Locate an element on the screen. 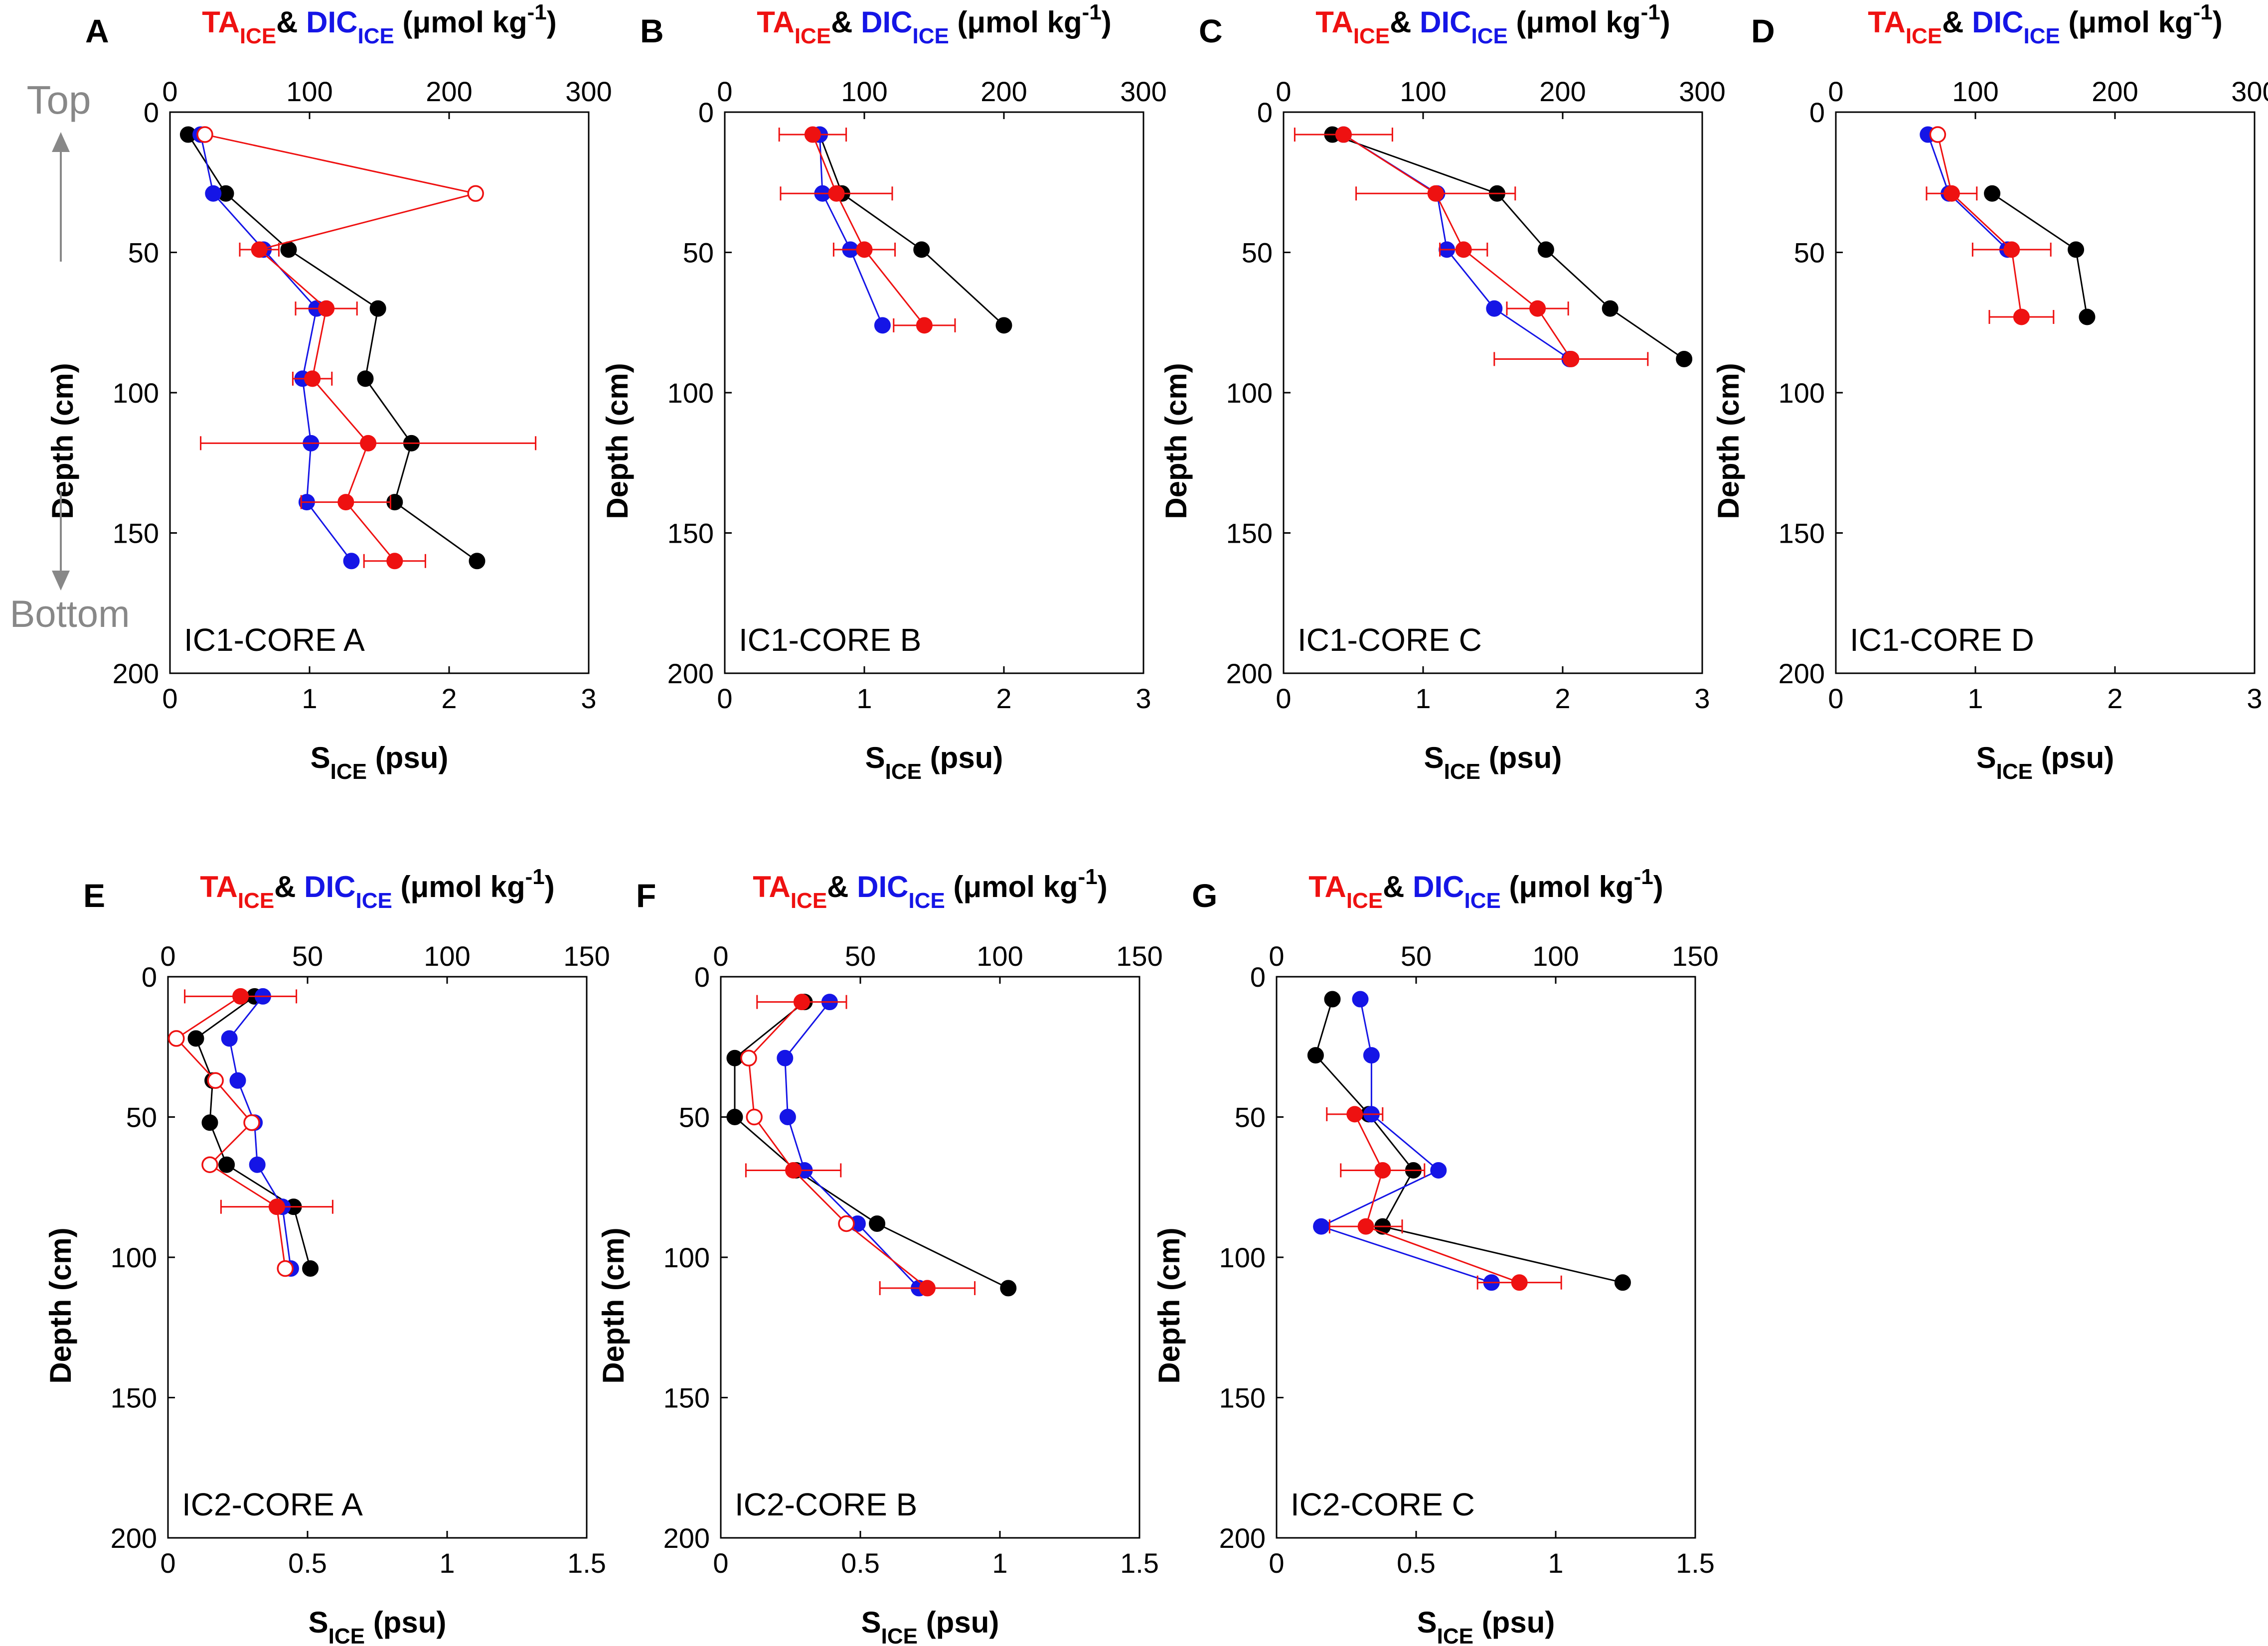 Image resolution: width=2268 pixels, height=1646 pixels. dic-line is located at coordinates (852, 1145).